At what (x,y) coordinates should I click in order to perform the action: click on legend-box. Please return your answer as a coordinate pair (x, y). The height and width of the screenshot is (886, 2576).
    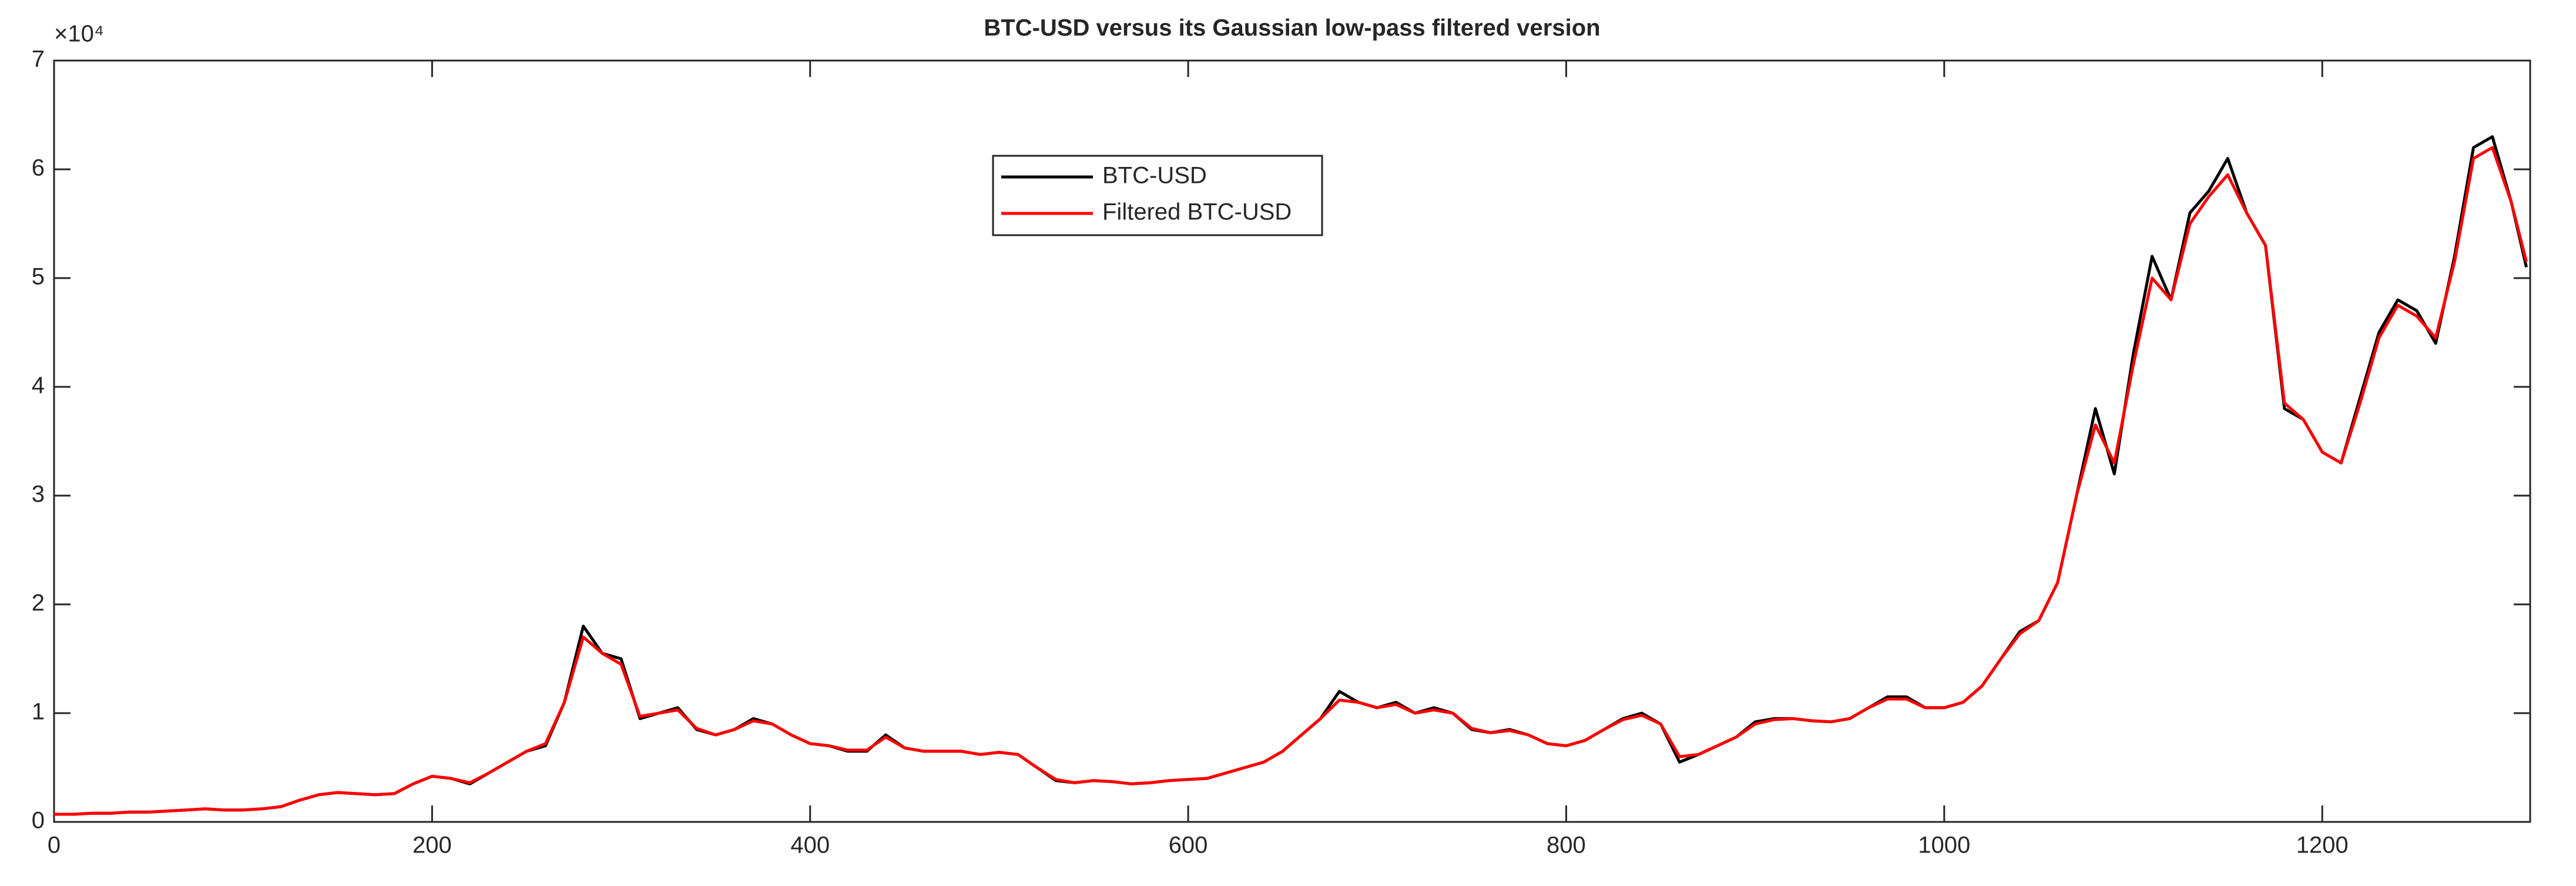
    Looking at the image, I should click on (1157, 195).